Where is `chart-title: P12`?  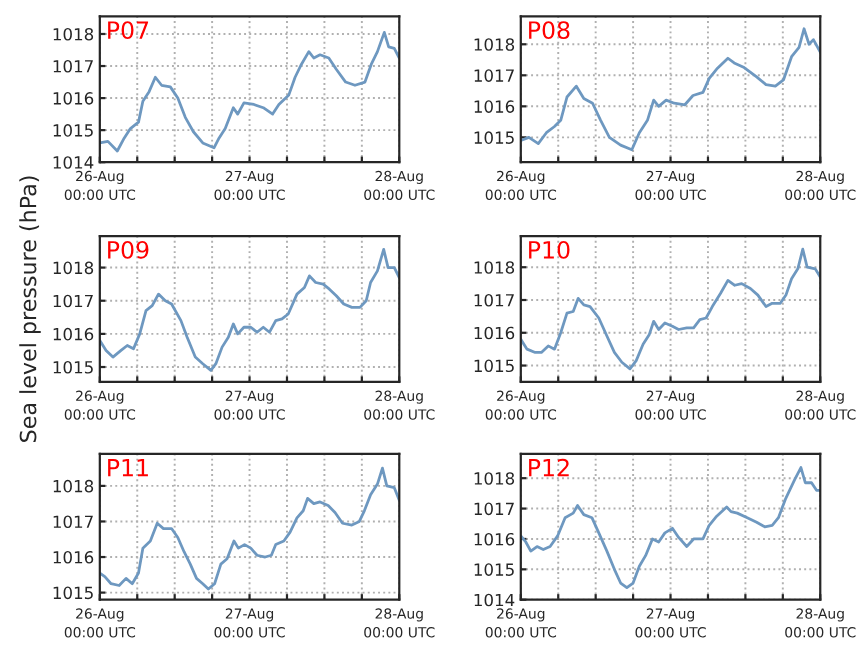
chart-title: P12 is located at coordinates (549, 467).